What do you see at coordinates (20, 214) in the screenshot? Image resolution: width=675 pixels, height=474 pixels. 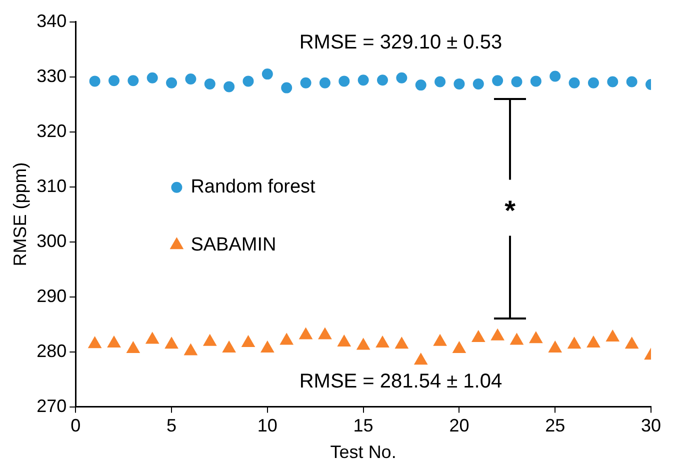 I see `y-axis-title: RMSE (ppm)` at bounding box center [20, 214].